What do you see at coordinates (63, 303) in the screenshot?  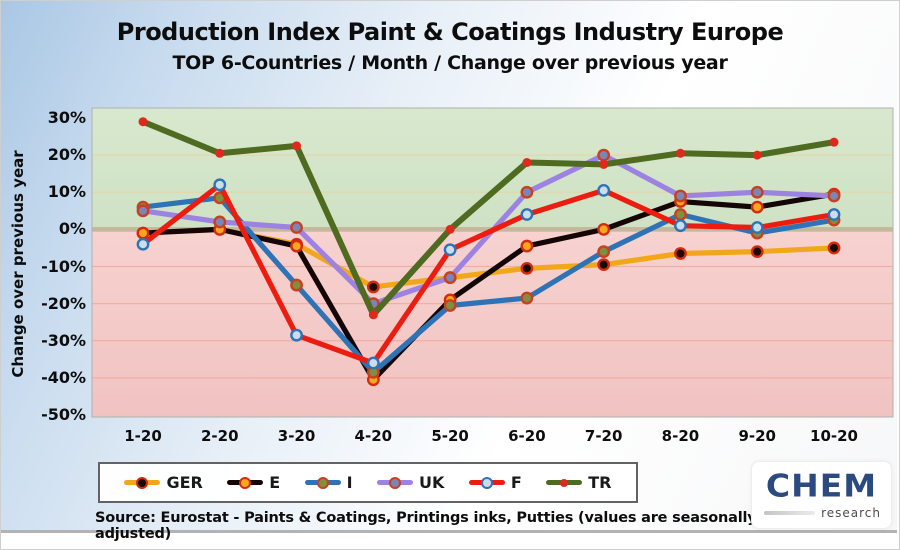 I see `y-tick-label: -20%` at bounding box center [63, 303].